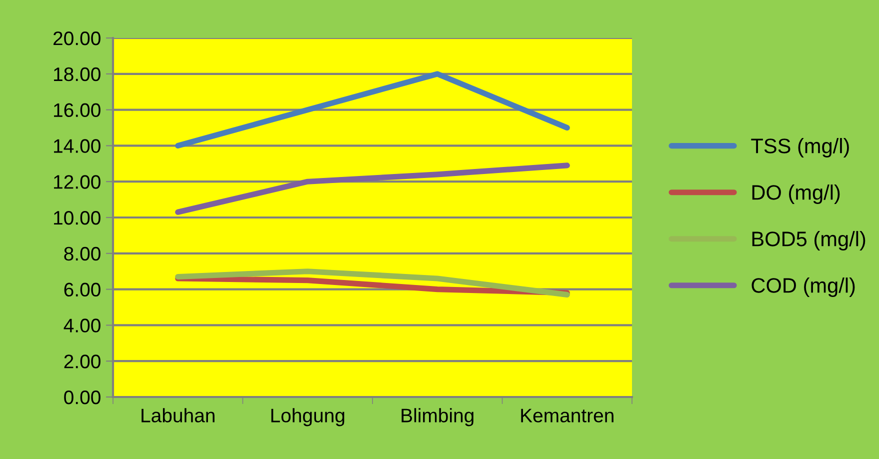 Image resolution: width=879 pixels, height=459 pixels. Describe the element at coordinates (800, 148) in the screenshot. I see `legend-label: TSS (mg/l)` at that location.